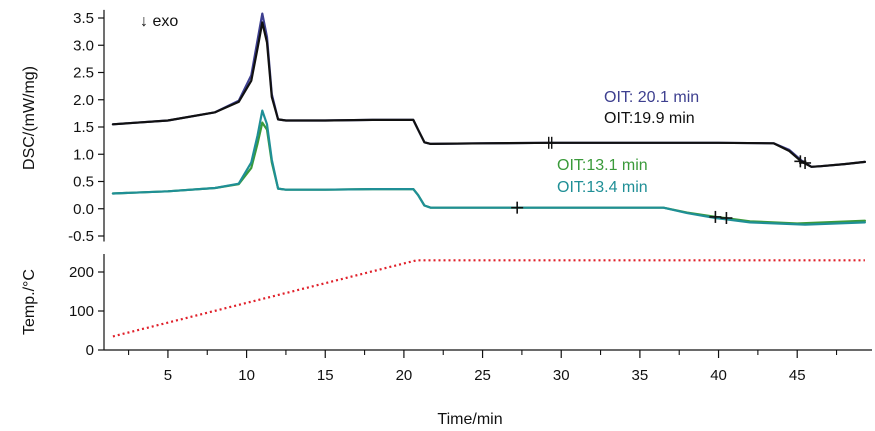 The width and height of the screenshot is (875, 431). I want to click on series-label-oit-20-1: OIT: 20.1 min, so click(651, 97).